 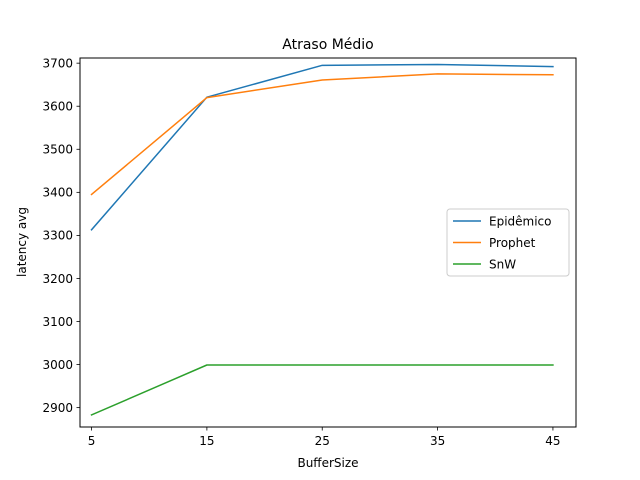 What do you see at coordinates (57, 193) in the screenshot?
I see `y-tick-label: 3400` at bounding box center [57, 193].